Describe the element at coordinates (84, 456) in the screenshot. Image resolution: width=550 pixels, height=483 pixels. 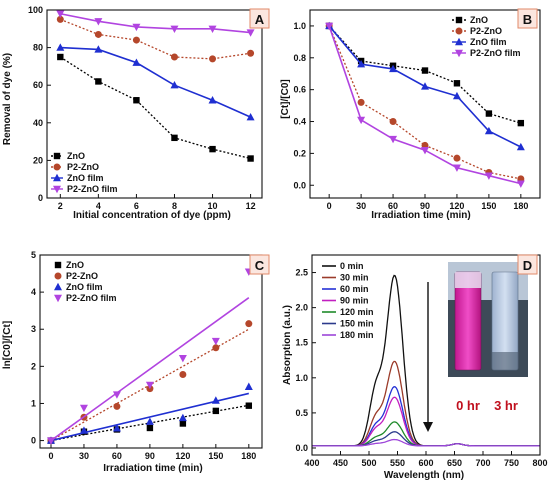
I see `x-tick-label: 30` at that location.